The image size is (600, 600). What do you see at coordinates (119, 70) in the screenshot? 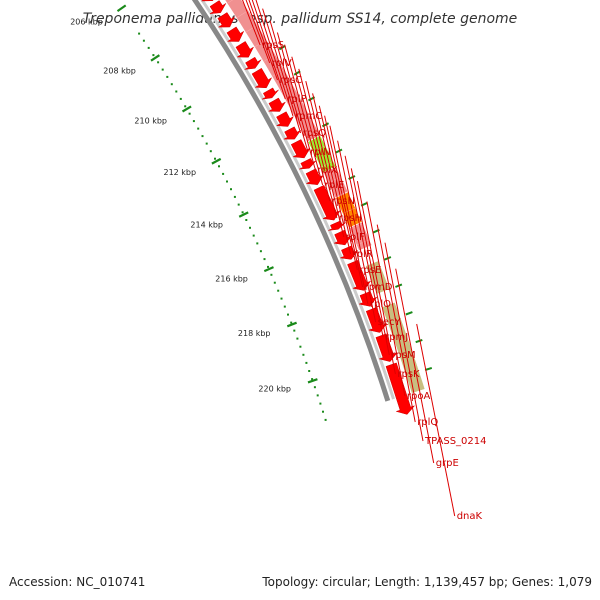
I see `scale-tick-label: 208 kbp` at bounding box center [119, 70].